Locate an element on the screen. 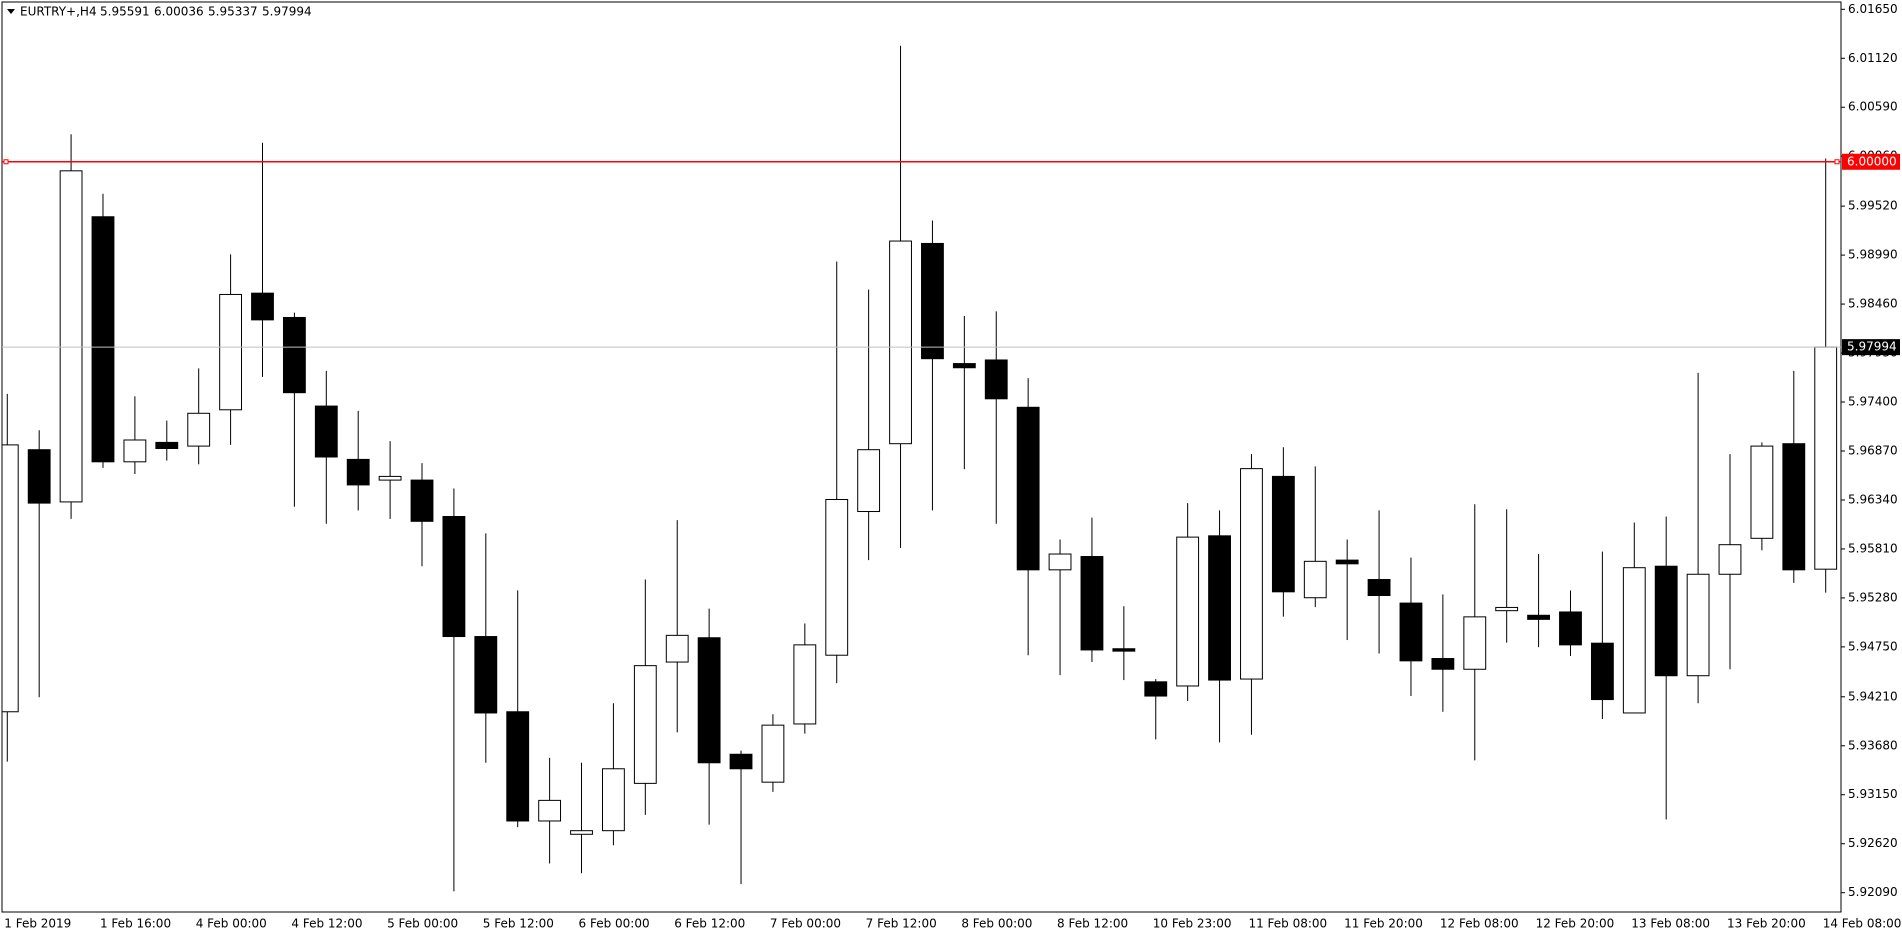 This screenshot has height=936, width=1902. y-tick-label: 5.93150 is located at coordinates (1873, 794).